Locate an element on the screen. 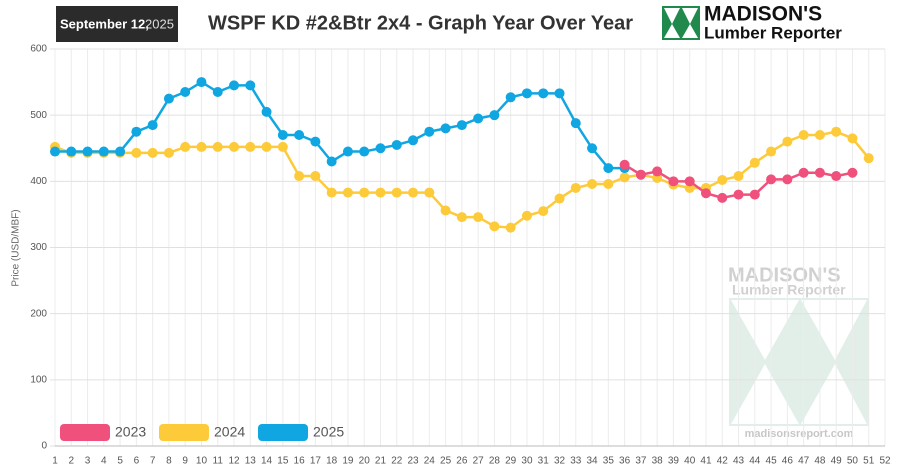  x-tick-label: 49 is located at coordinates (837, 461).